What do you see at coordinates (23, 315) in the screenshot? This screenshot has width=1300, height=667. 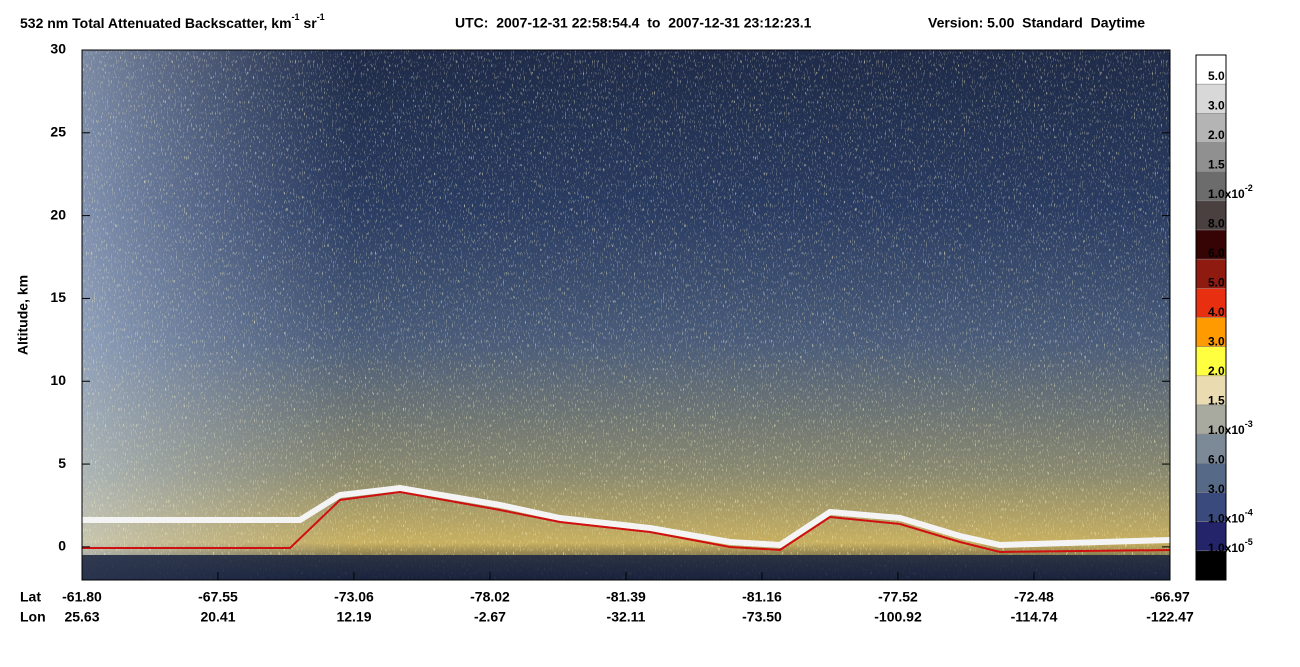 I see `y-axis-label: Altitude, km` at bounding box center [23, 315].